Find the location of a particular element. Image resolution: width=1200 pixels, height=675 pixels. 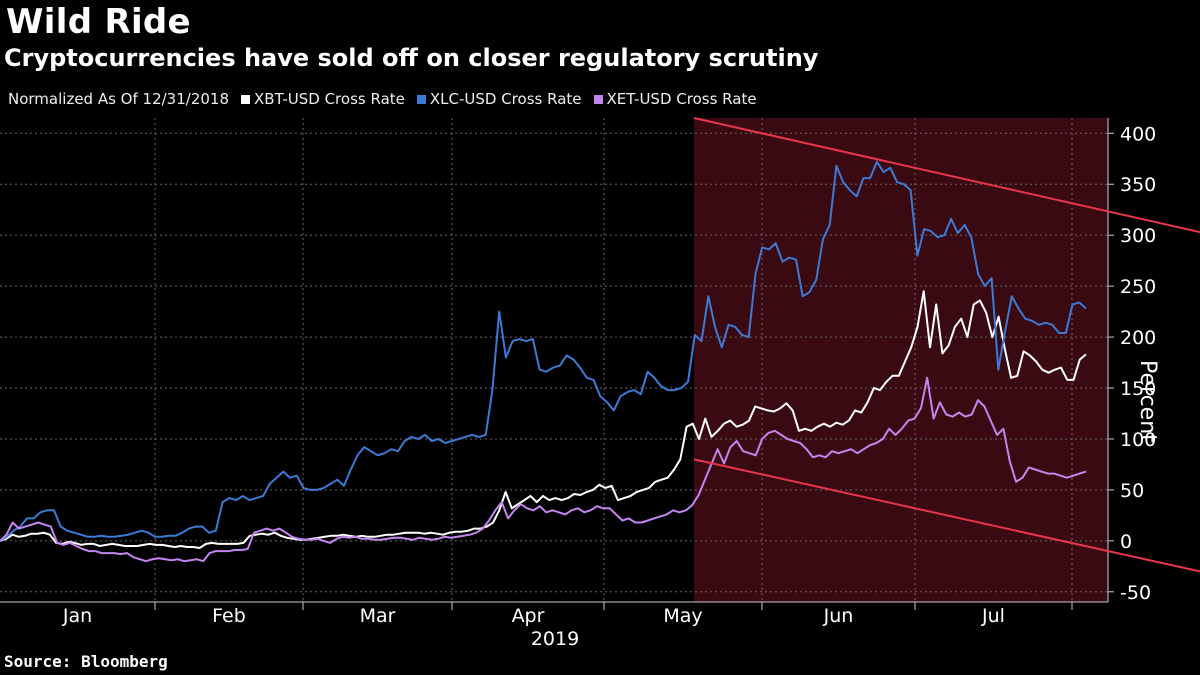

x-tick-label: Jul is located at coordinates (993, 616).